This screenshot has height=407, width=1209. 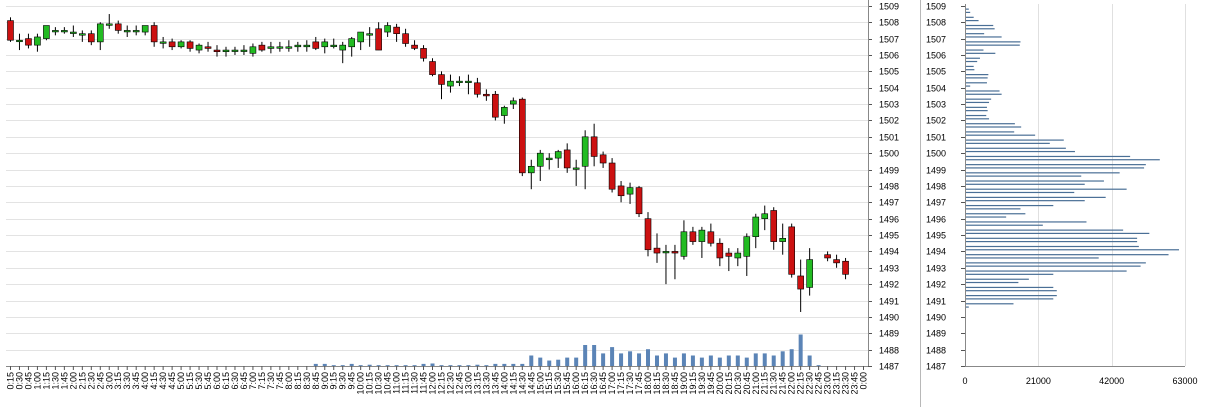 What do you see at coordinates (889, 220) in the screenshot?
I see `y-tick-label: 1496` at bounding box center [889, 220].